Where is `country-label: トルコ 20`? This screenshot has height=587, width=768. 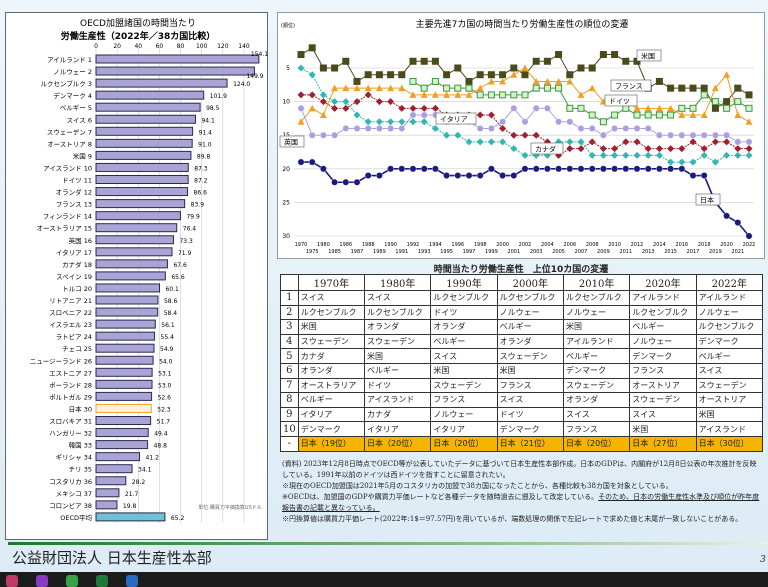
country-label: トルコ 20 is located at coordinates (77, 289).